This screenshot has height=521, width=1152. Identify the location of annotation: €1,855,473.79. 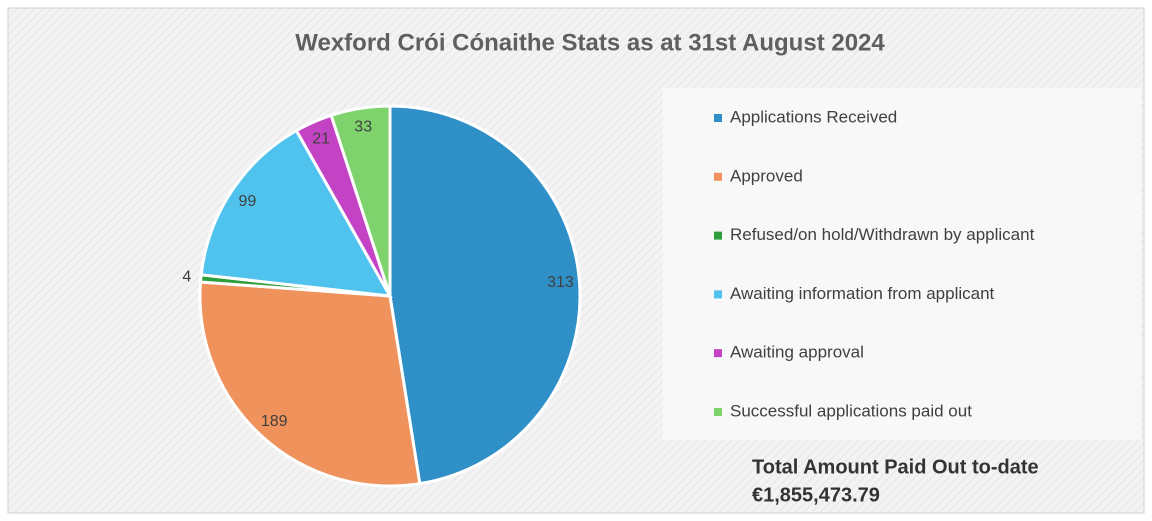
(816, 495).